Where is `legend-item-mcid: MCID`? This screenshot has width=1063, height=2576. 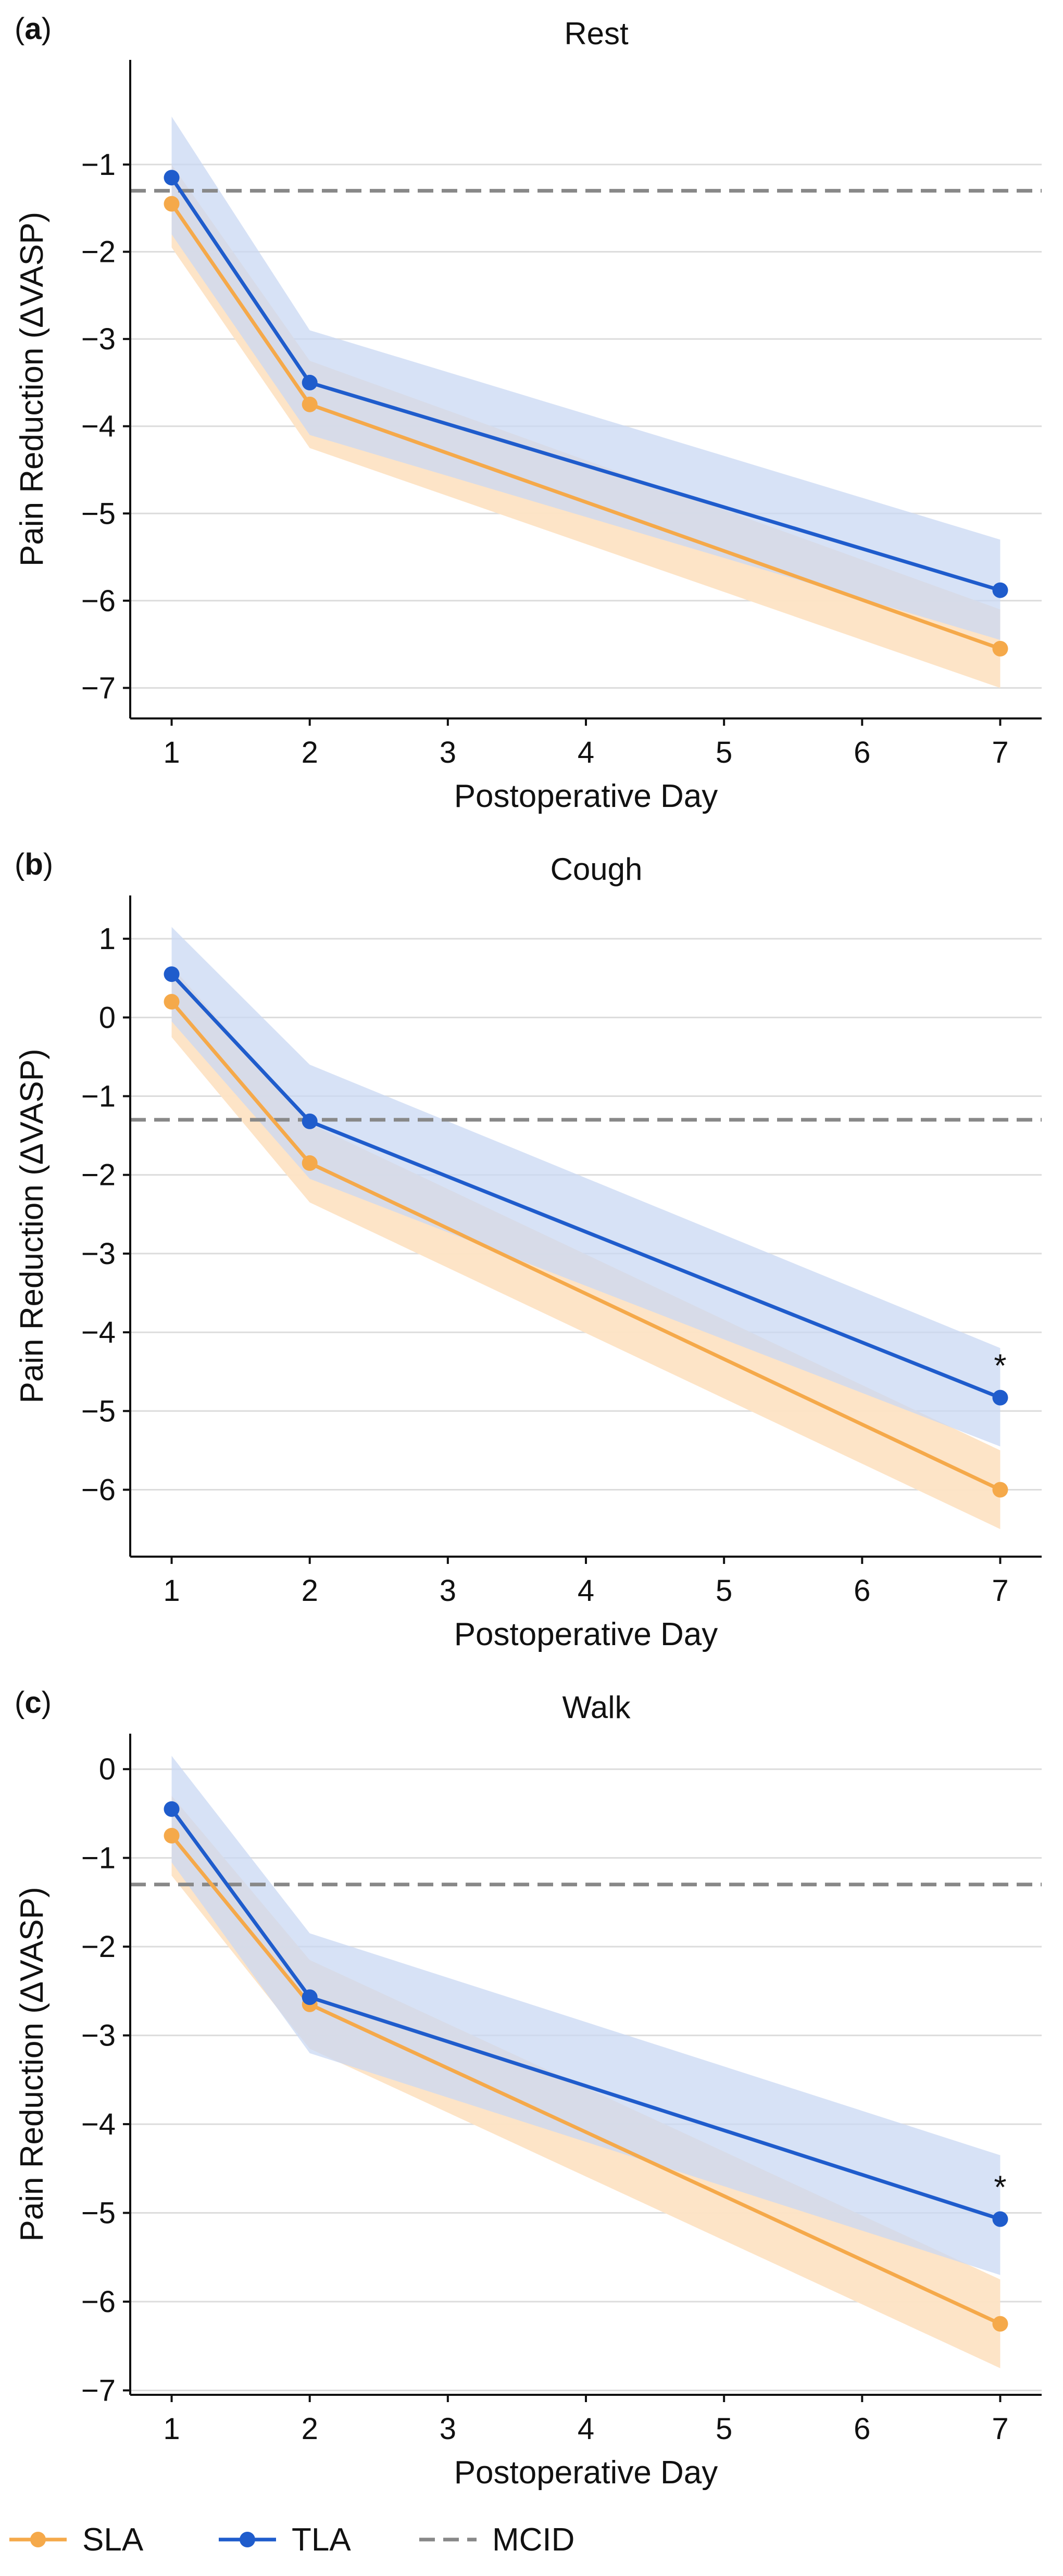 legend-item-mcid: MCID is located at coordinates (496, 2540).